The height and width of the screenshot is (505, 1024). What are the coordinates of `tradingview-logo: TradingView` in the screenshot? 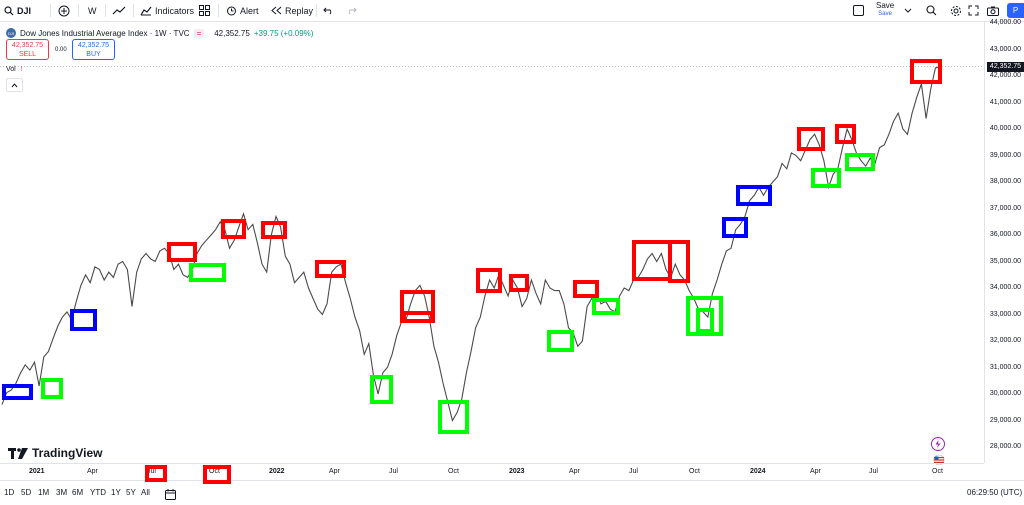 It's located at (55, 453).